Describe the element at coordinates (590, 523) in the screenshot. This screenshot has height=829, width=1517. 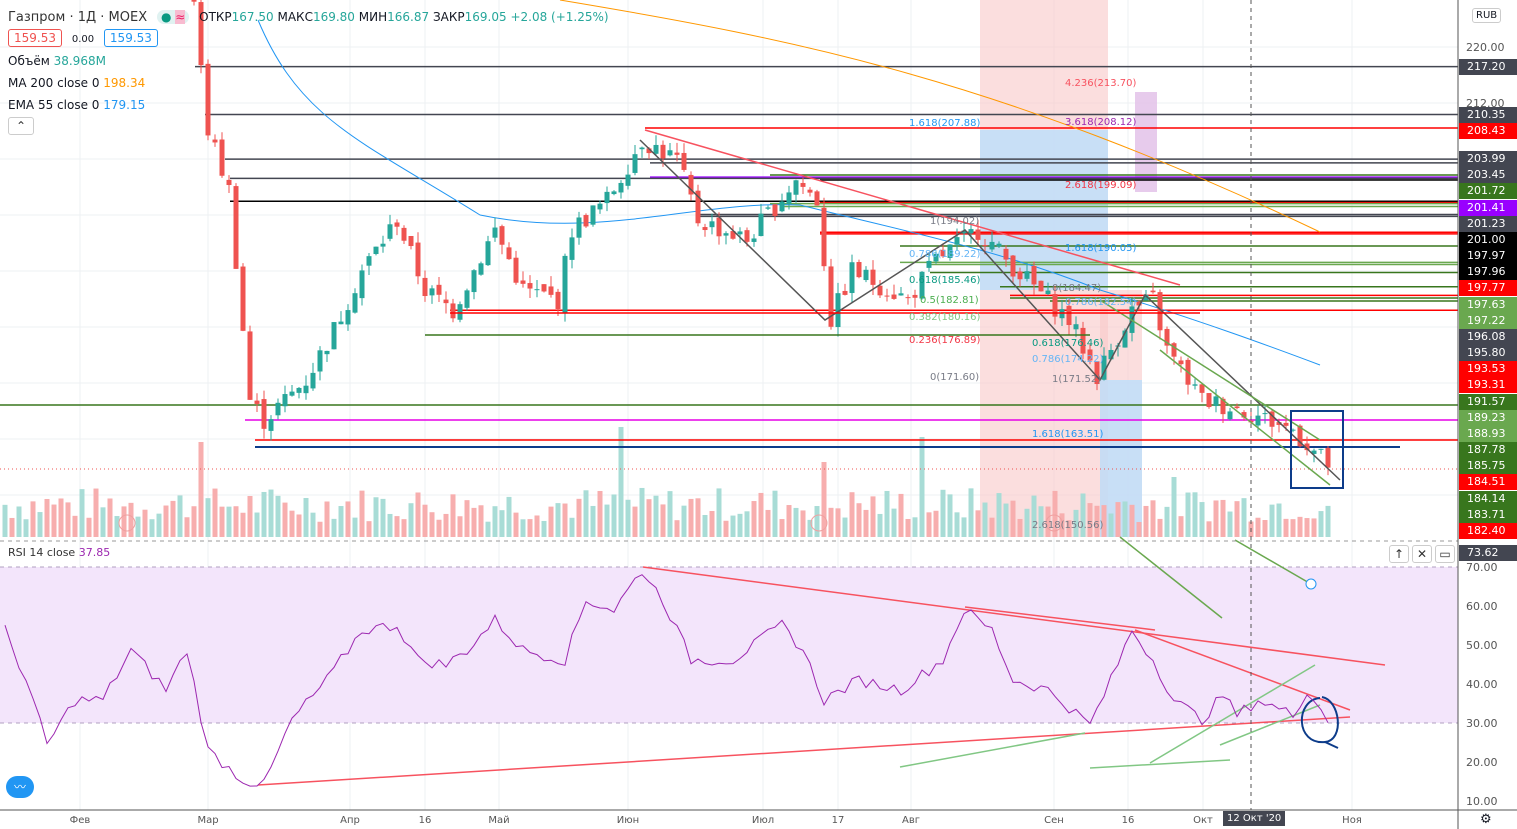
I see `earnings-markers` at that location.